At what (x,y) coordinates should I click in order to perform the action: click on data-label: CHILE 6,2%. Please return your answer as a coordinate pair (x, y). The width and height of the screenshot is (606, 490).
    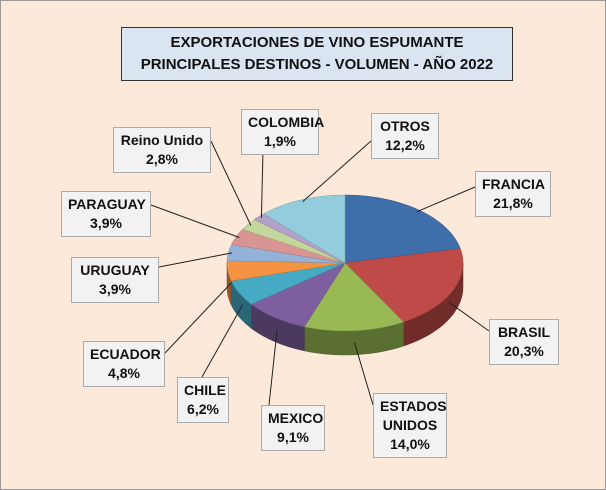
    Looking at the image, I should click on (203, 400).